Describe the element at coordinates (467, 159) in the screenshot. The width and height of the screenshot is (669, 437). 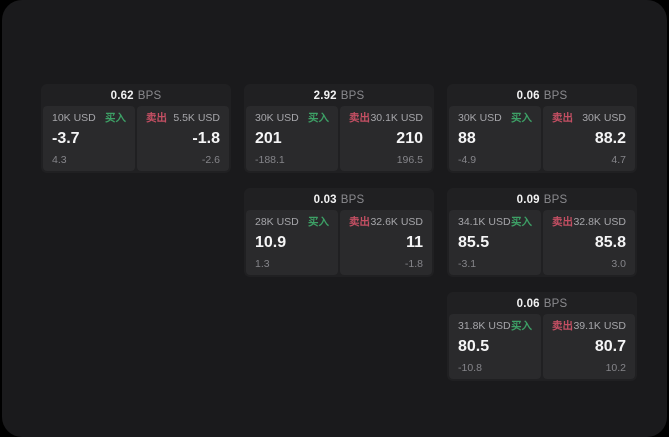
I see `buy-change: -4.9` at that location.